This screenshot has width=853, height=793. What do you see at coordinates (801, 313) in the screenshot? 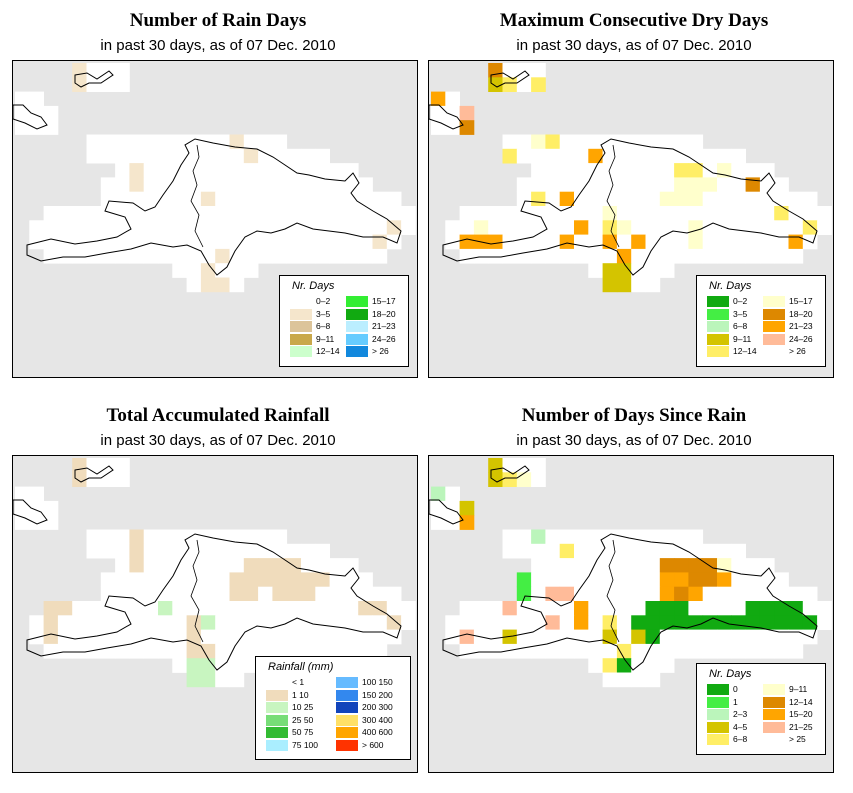
I see `legend-label: 18–20` at bounding box center [801, 313].